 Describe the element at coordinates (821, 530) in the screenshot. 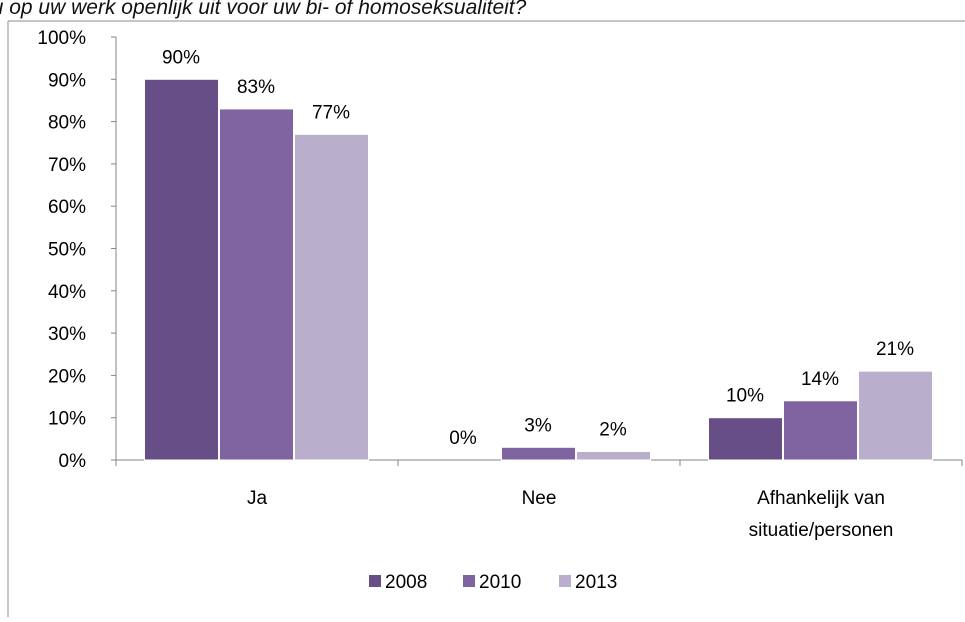

I see `category-label: situatie/personen` at that location.